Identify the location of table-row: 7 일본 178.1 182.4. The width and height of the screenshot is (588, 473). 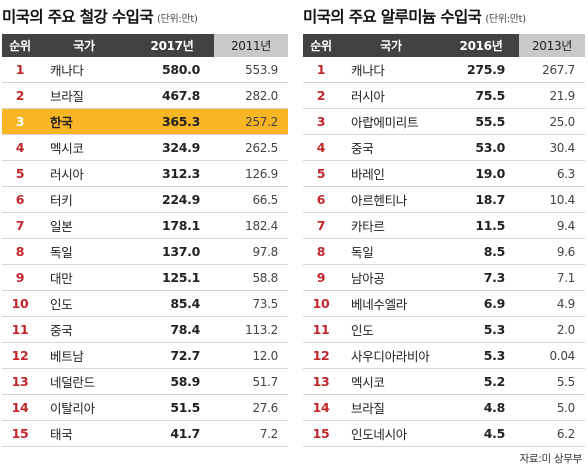
(145, 225).